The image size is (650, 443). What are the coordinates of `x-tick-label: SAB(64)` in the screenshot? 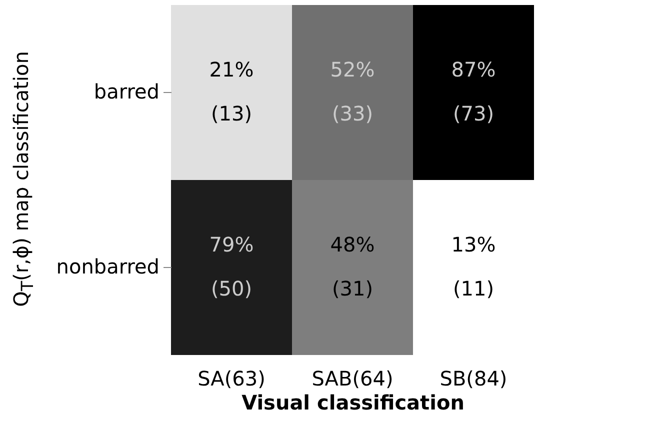 It's located at (353, 378).